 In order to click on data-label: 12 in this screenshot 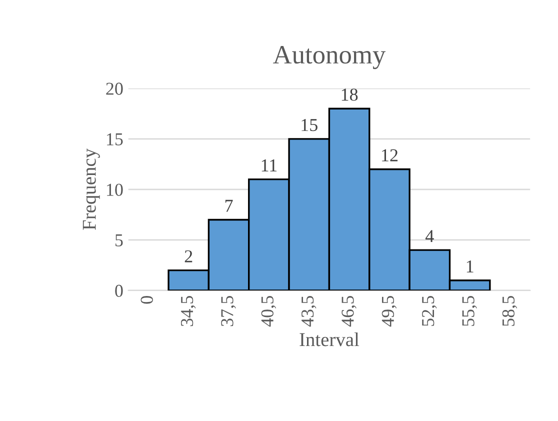, I will do `click(390, 155)`.